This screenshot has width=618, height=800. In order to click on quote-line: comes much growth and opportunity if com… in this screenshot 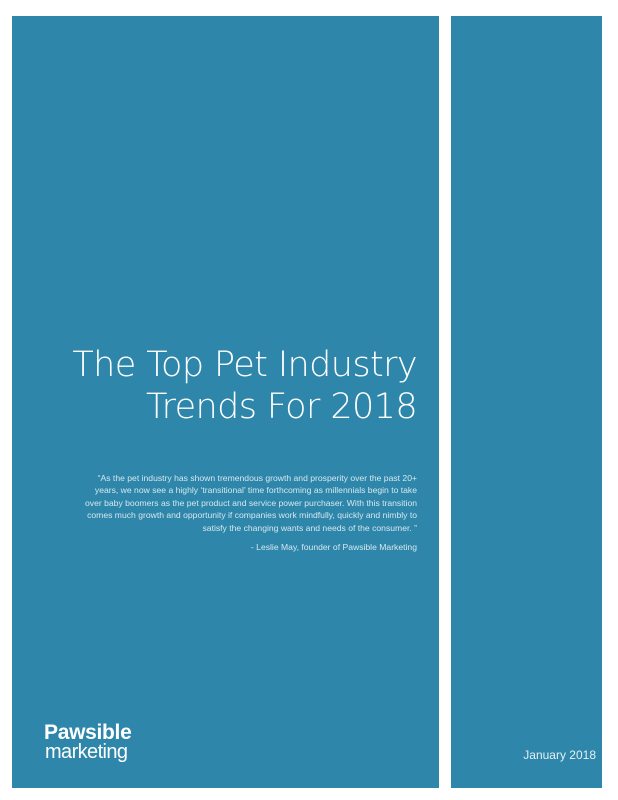, I will do `click(252, 515)`.